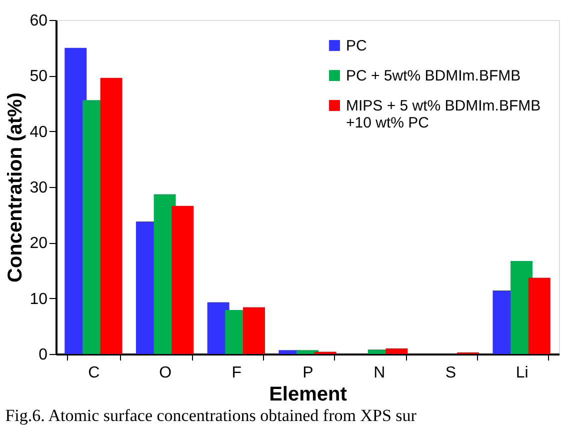  Describe the element at coordinates (308, 373) in the screenshot. I see `x-tick-label: P` at that location.